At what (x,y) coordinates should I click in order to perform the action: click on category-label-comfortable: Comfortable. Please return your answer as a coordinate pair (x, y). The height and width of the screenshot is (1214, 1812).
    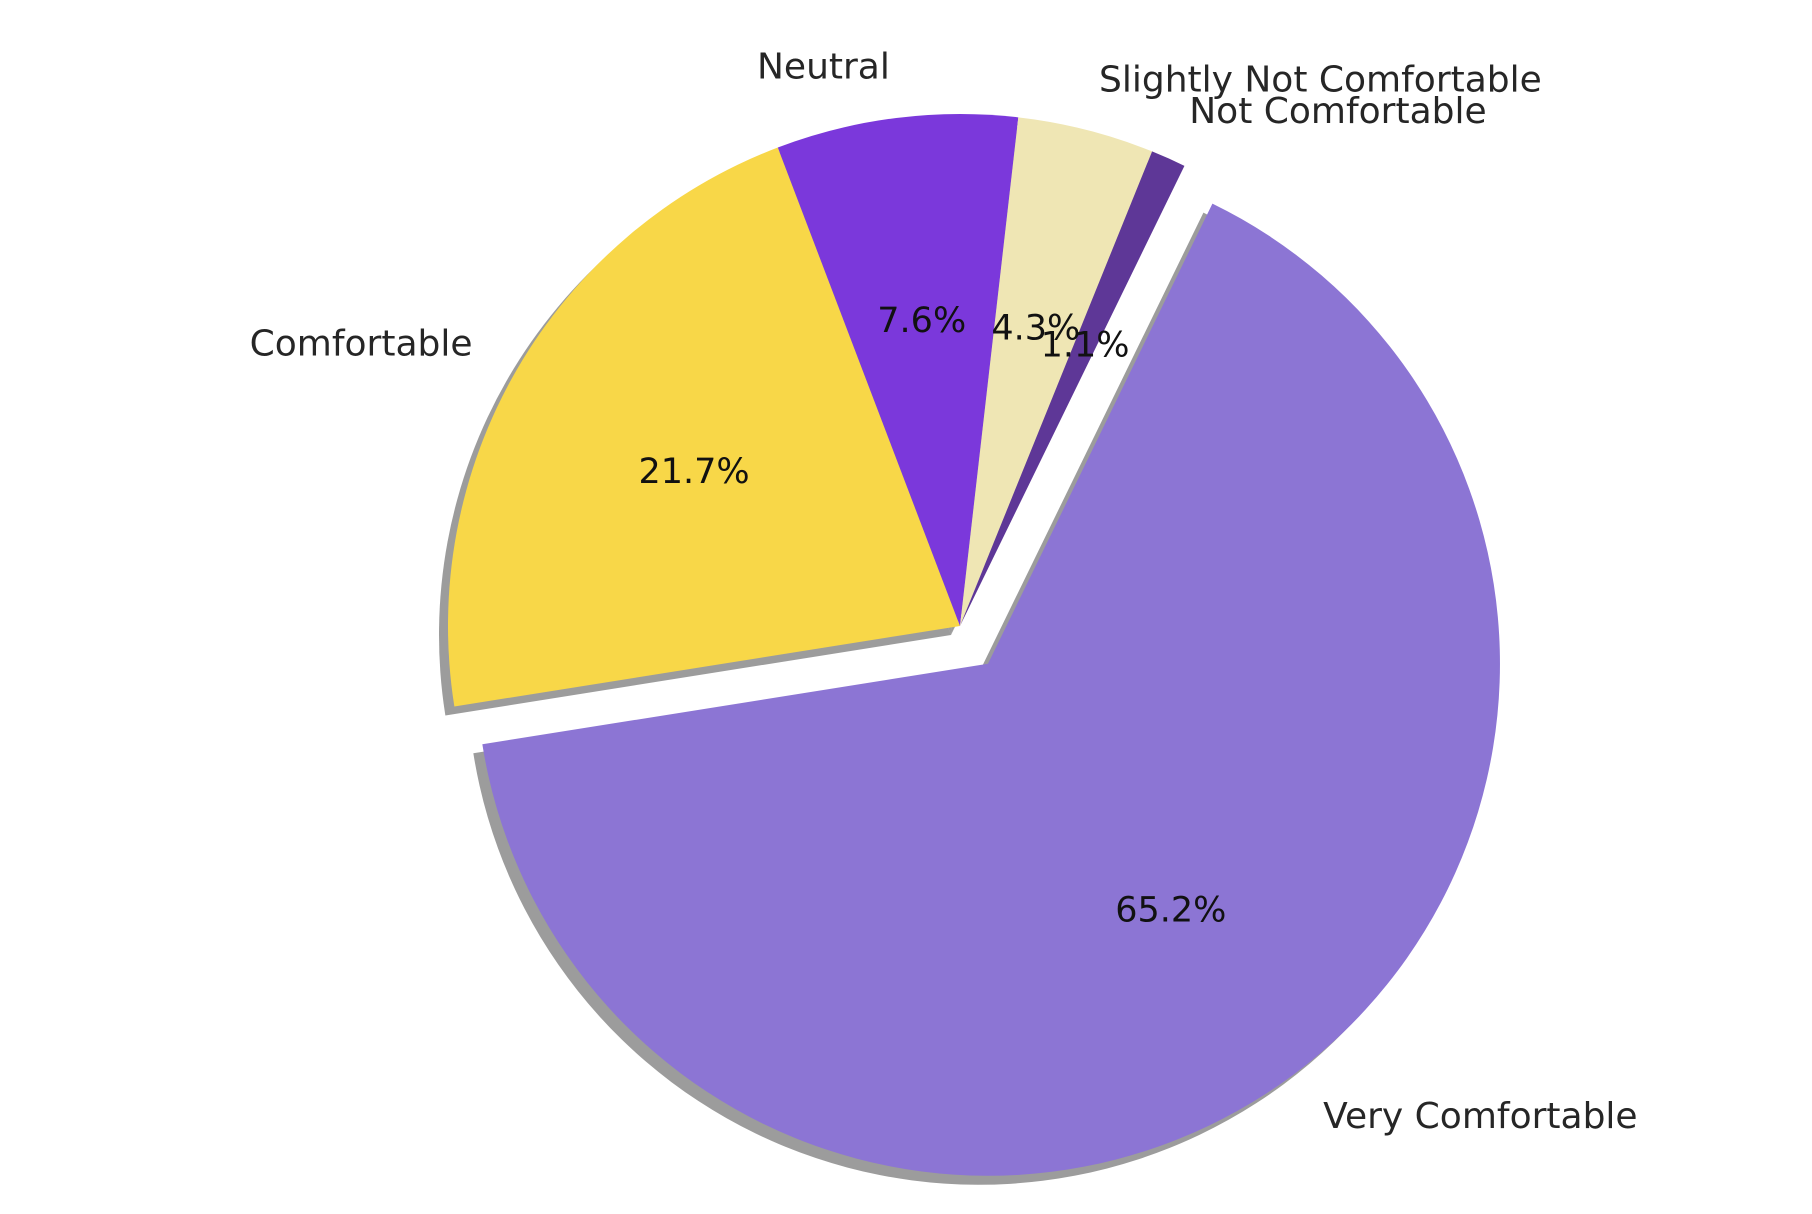
    Looking at the image, I should click on (361, 343).